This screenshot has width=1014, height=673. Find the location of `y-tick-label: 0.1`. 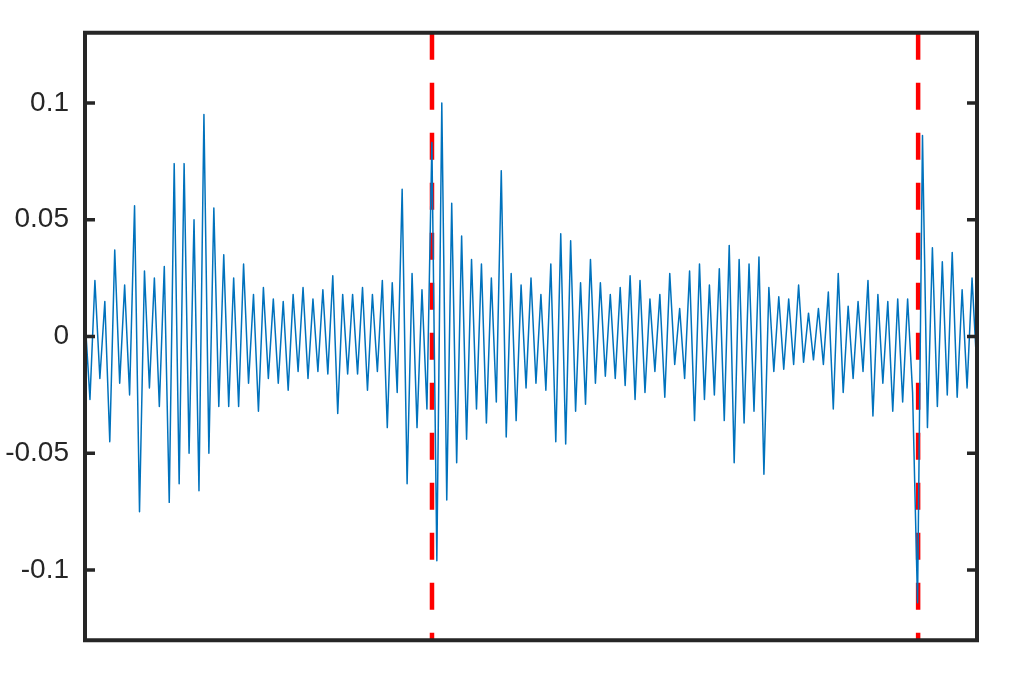

y-tick-label: 0.1 is located at coordinates (49, 101).